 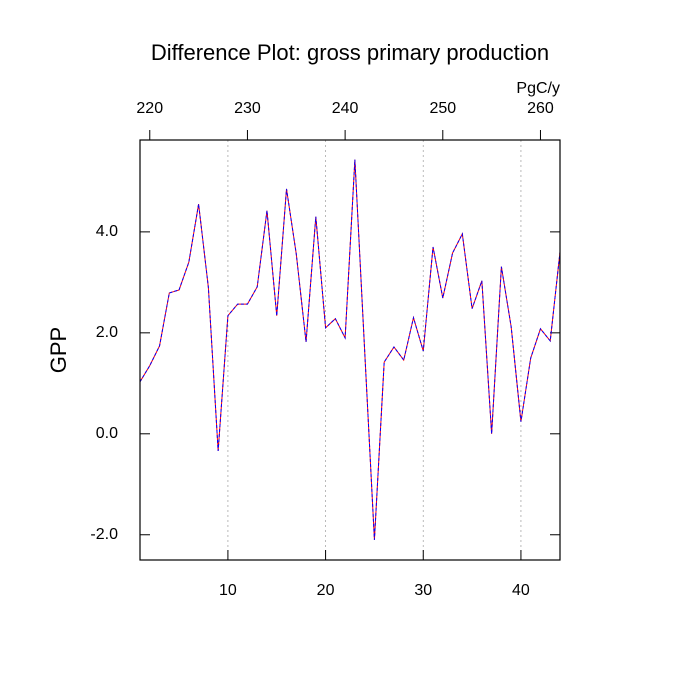 I want to click on x2-axis-label: PgC/y, so click(x=538, y=88).